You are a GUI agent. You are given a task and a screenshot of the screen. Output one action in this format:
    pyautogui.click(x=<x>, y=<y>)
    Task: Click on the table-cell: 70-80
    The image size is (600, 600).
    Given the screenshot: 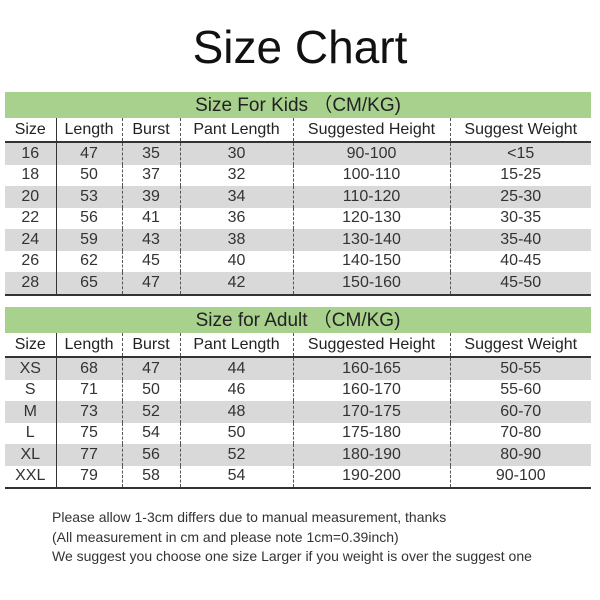 What is the action you would take?
    pyautogui.click(x=520, y=433)
    